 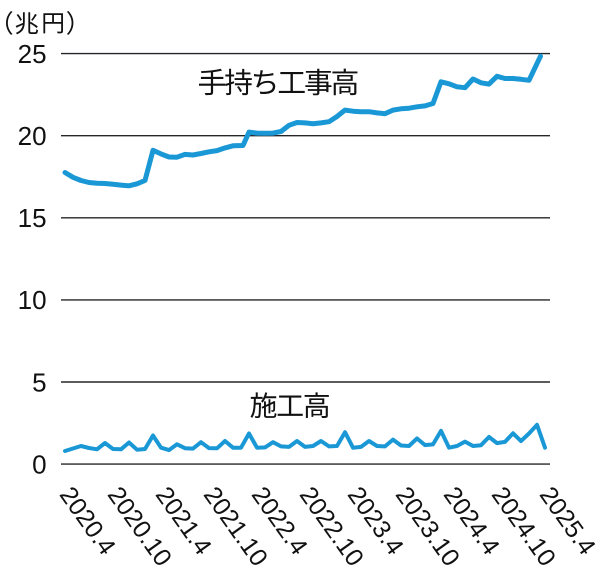 What do you see at coordinates (39, 464) in the screenshot?
I see `svg-text: 0` at bounding box center [39, 464].